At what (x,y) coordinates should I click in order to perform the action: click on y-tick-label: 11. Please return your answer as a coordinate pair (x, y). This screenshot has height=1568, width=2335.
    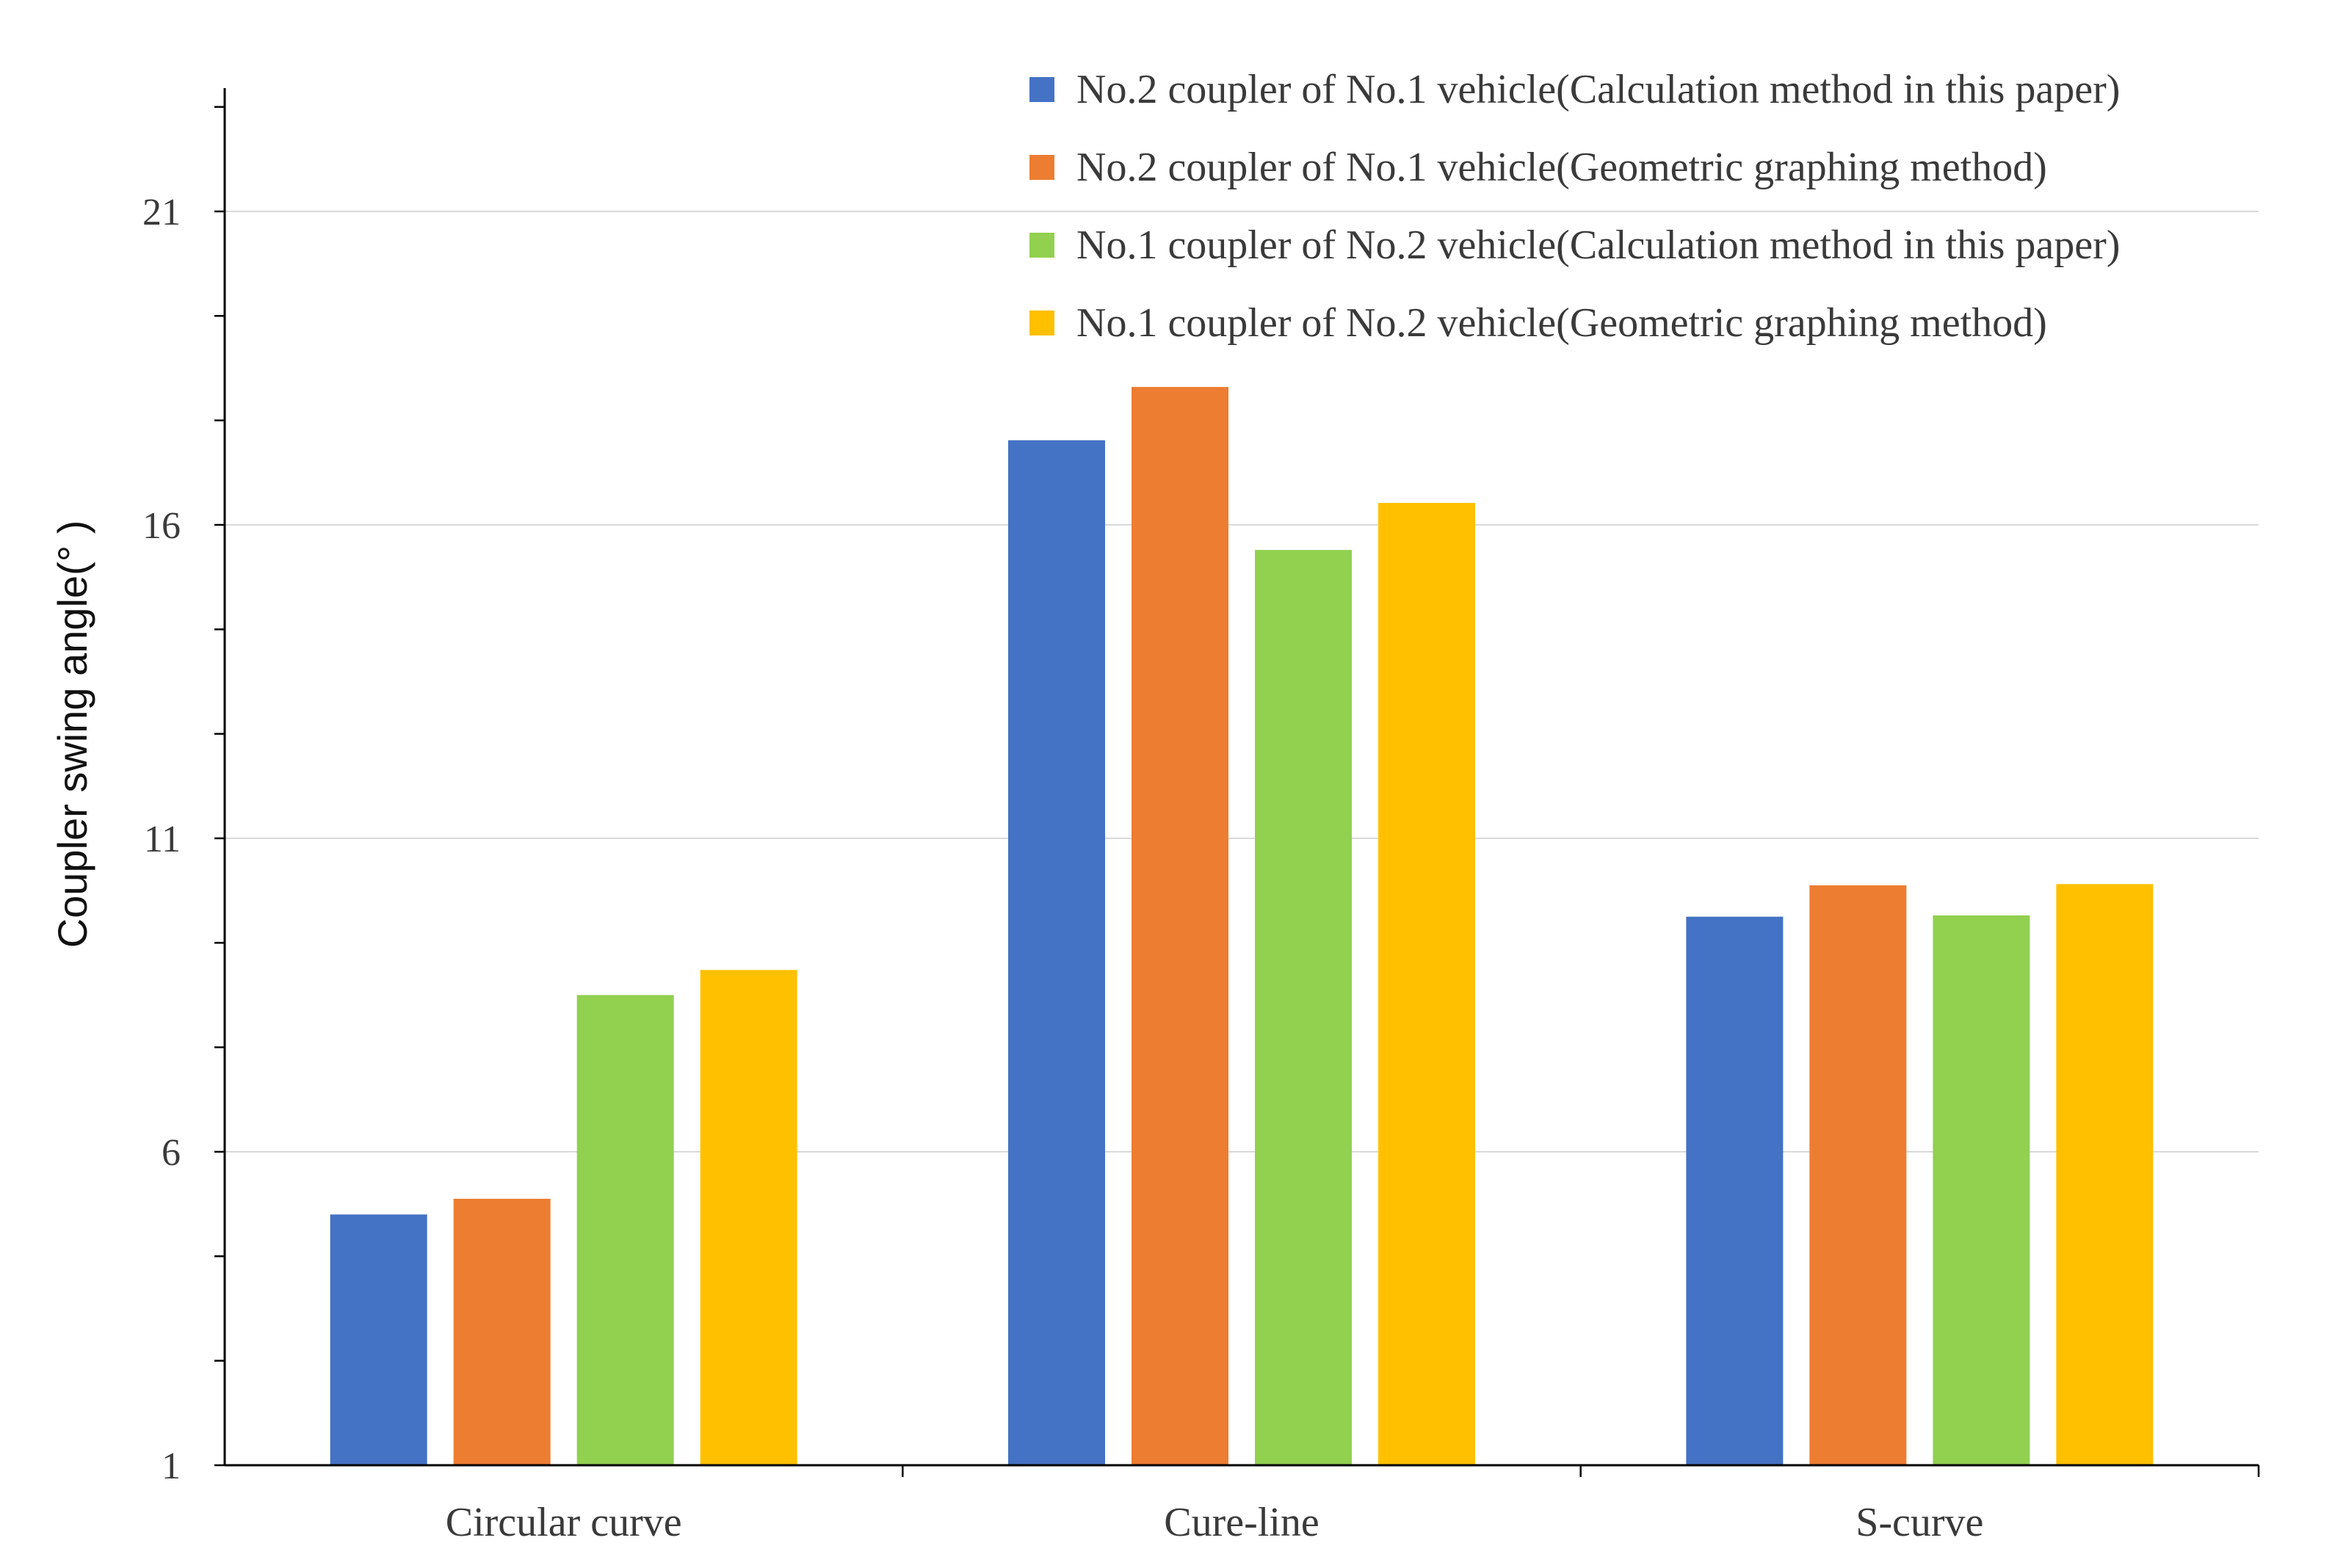
    Looking at the image, I should click on (162, 839).